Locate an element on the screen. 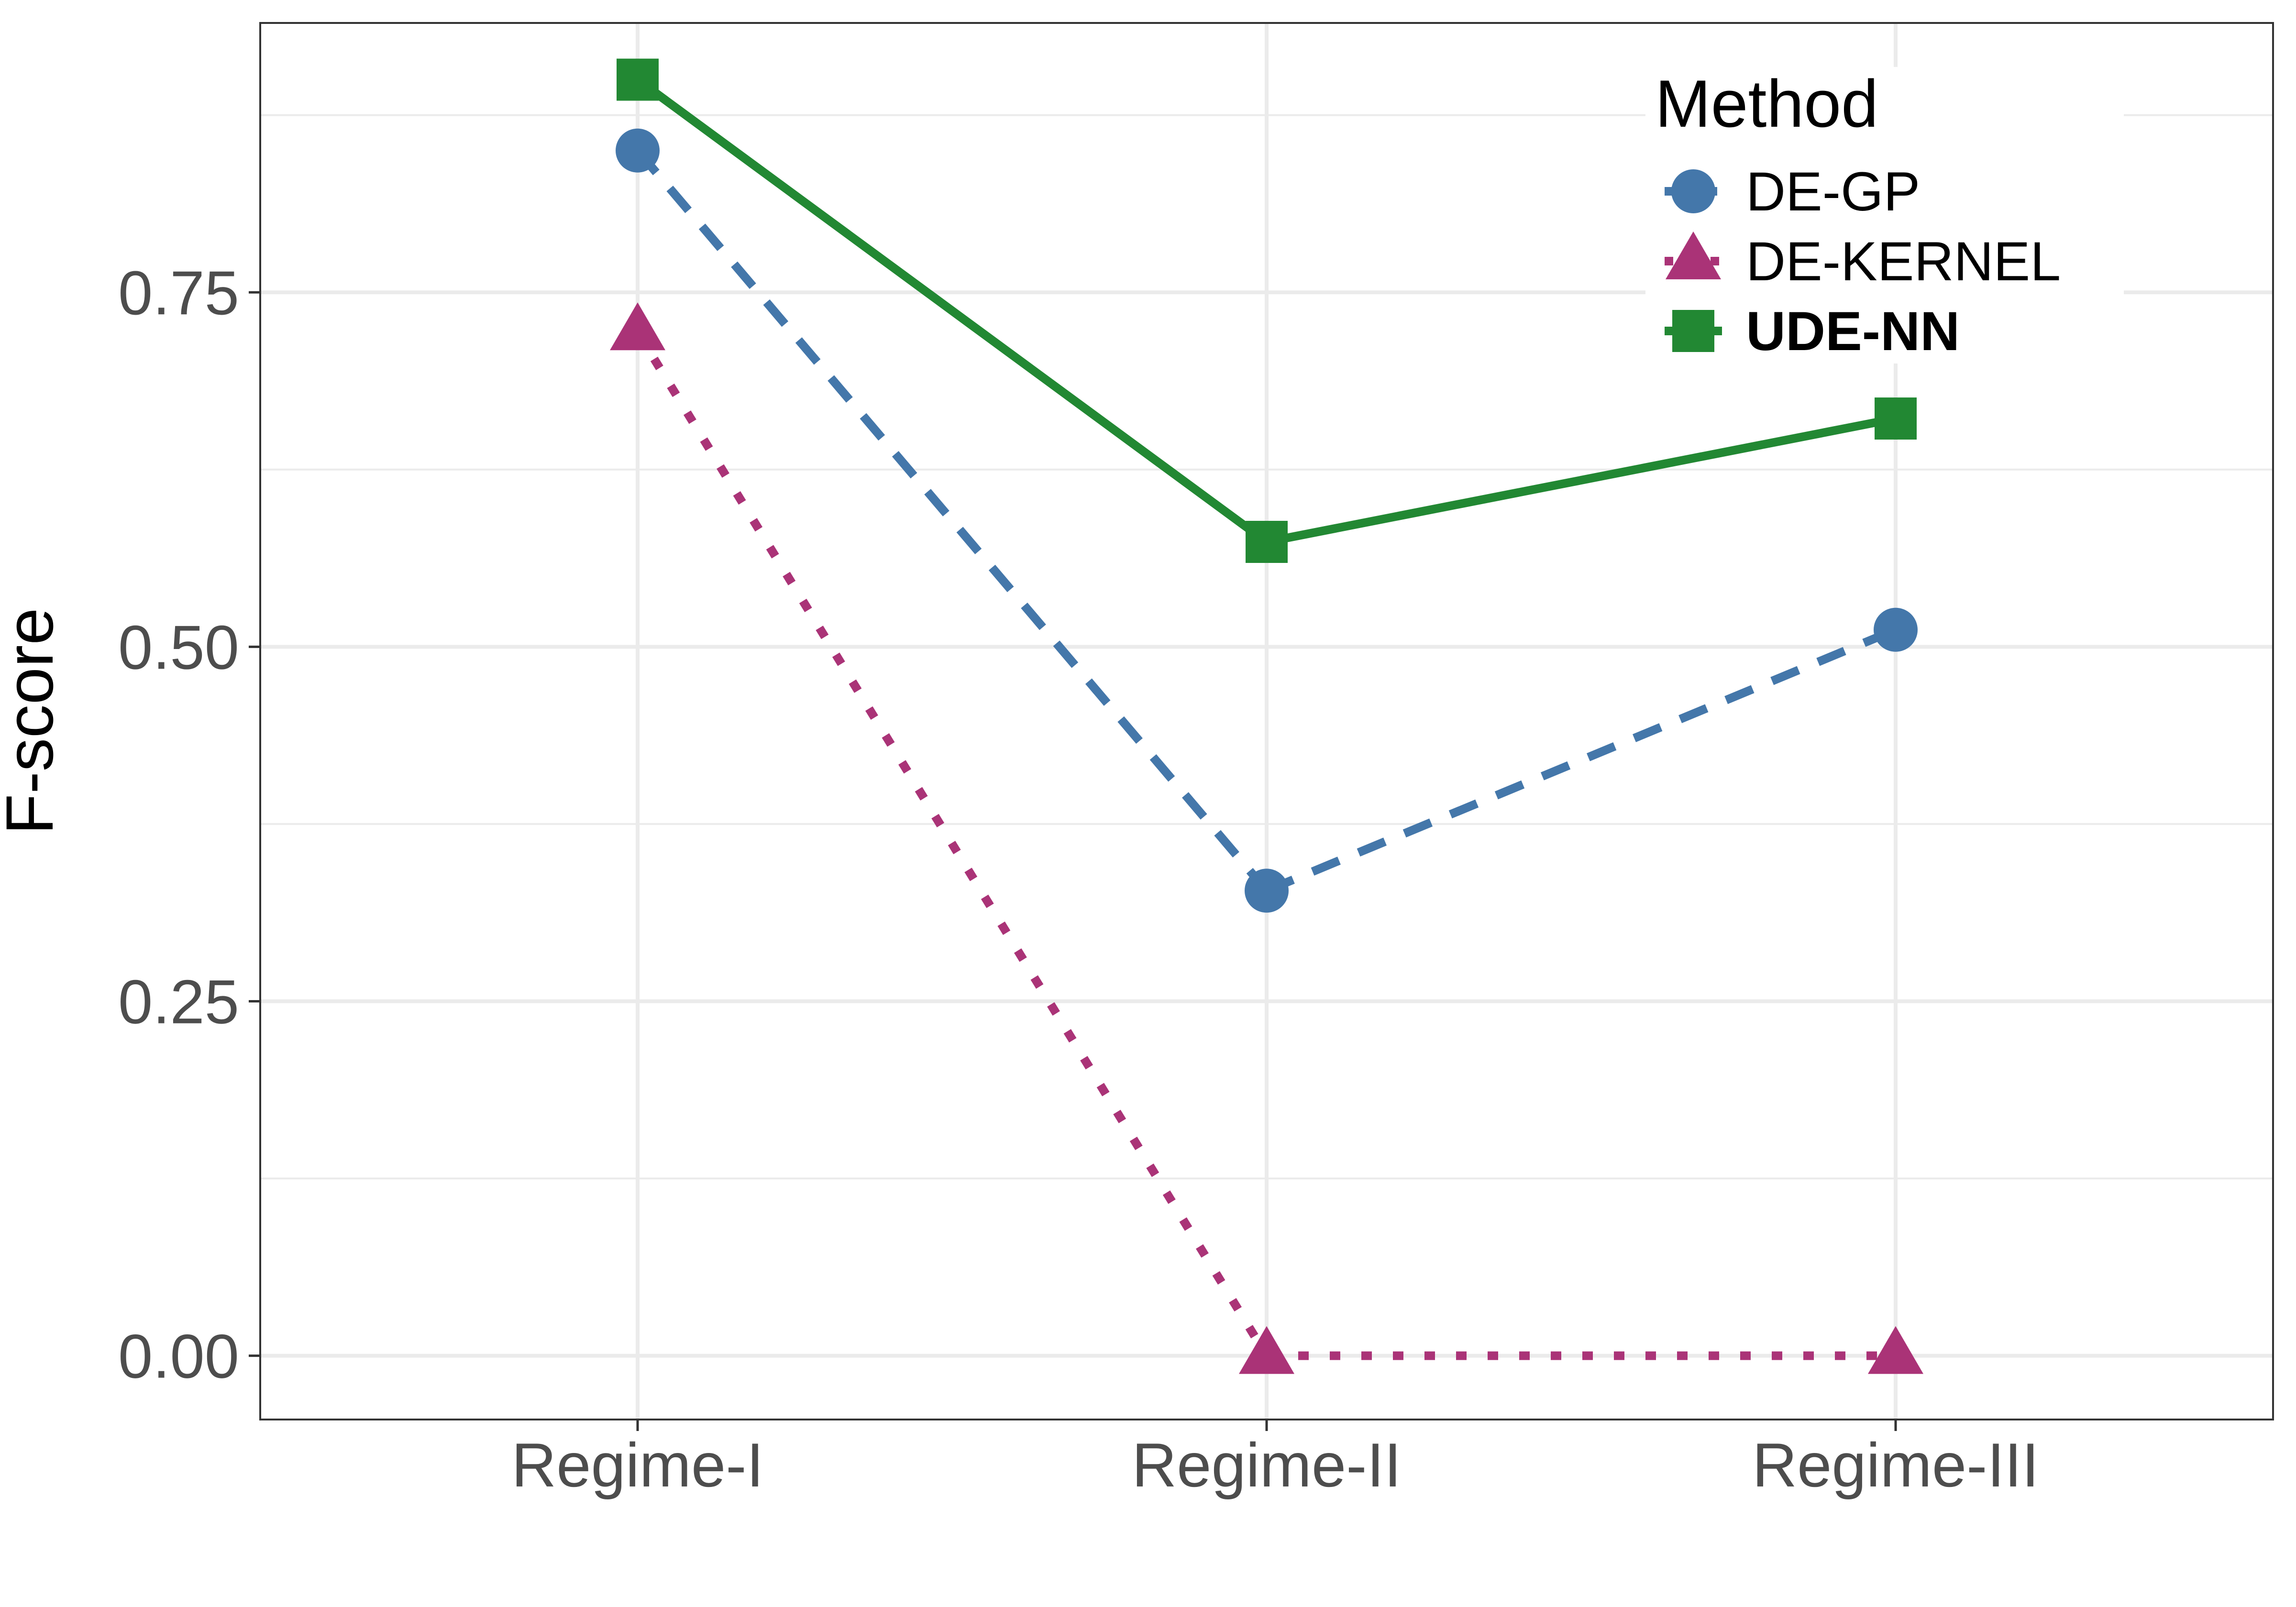  x-tick-label: Regime-II is located at coordinates (1267, 1465).